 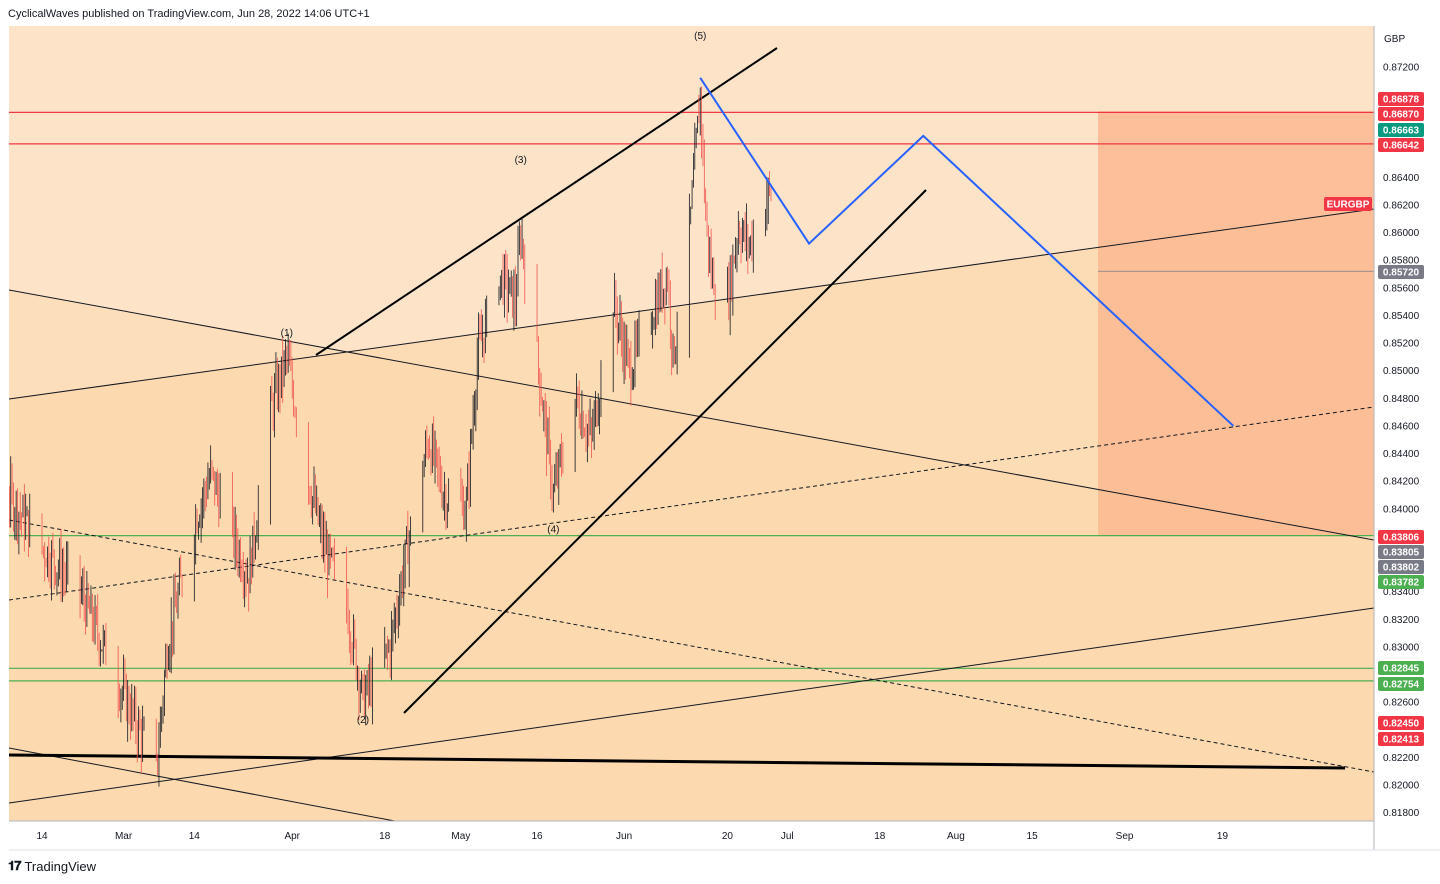 What do you see at coordinates (1401, 261) in the screenshot?
I see `price-tick-label: 0.85800` at bounding box center [1401, 261].